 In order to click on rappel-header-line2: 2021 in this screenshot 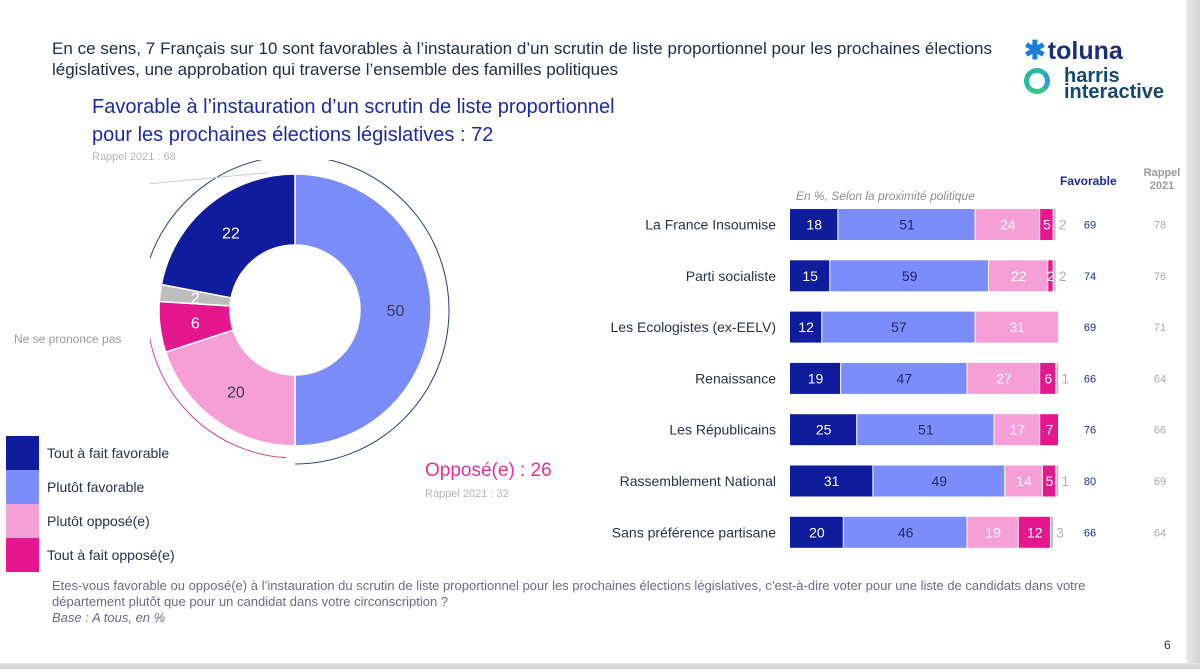, I will do `click(1162, 186)`.